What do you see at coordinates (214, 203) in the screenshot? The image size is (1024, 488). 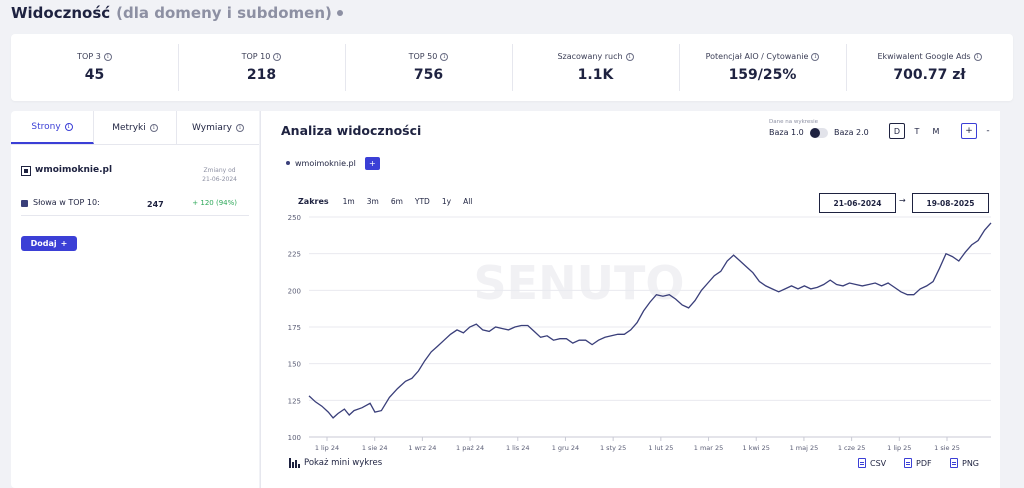 I see `words-change: + 120 (94%)` at bounding box center [214, 203].